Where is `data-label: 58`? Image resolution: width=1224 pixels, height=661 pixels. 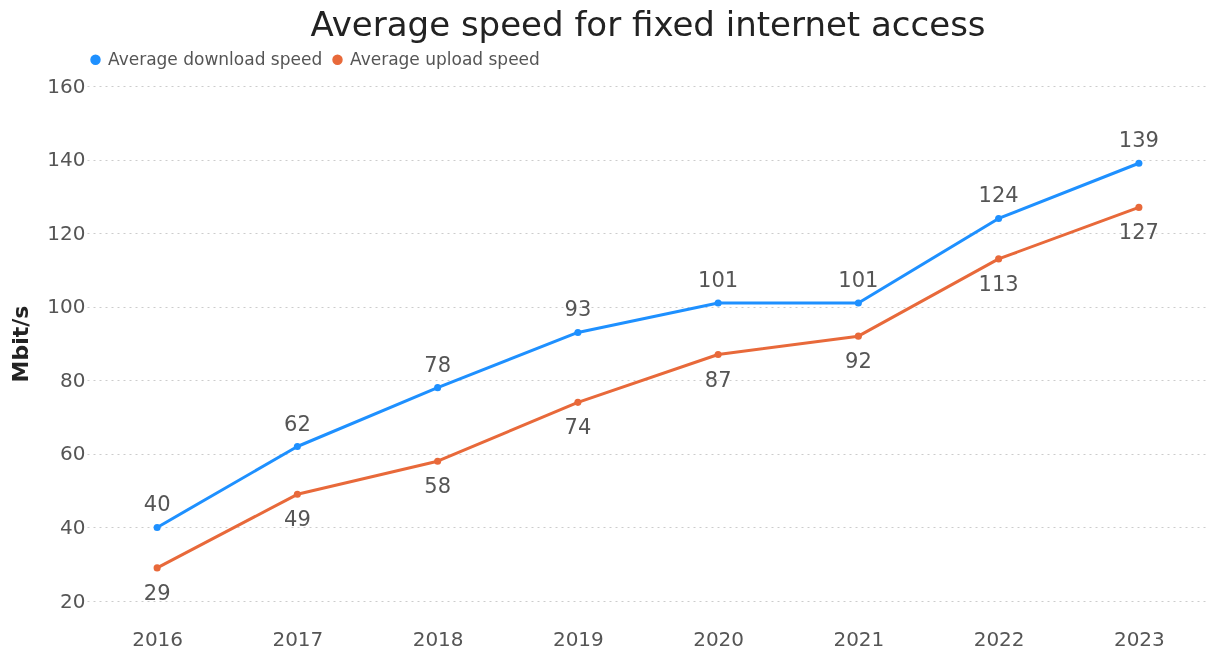 data-label: 58 is located at coordinates (437, 486).